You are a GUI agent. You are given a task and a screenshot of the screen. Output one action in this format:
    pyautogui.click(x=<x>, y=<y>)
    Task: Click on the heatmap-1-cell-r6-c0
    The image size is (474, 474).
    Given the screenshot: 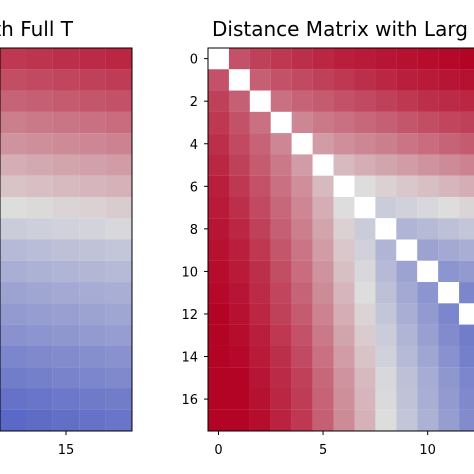 What is the action you would take?
    pyautogui.click(x=218, y=186)
    